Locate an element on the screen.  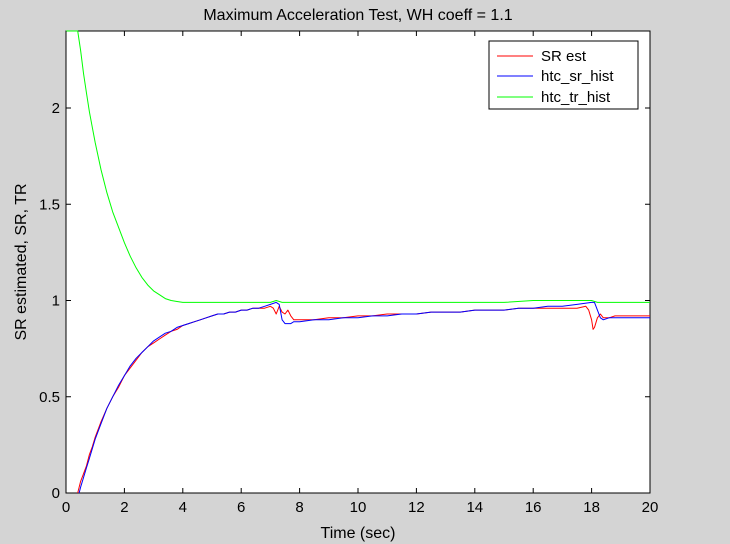
legend: SR est htc_sr_hist htc_tr_hist is located at coordinates (563, 75).